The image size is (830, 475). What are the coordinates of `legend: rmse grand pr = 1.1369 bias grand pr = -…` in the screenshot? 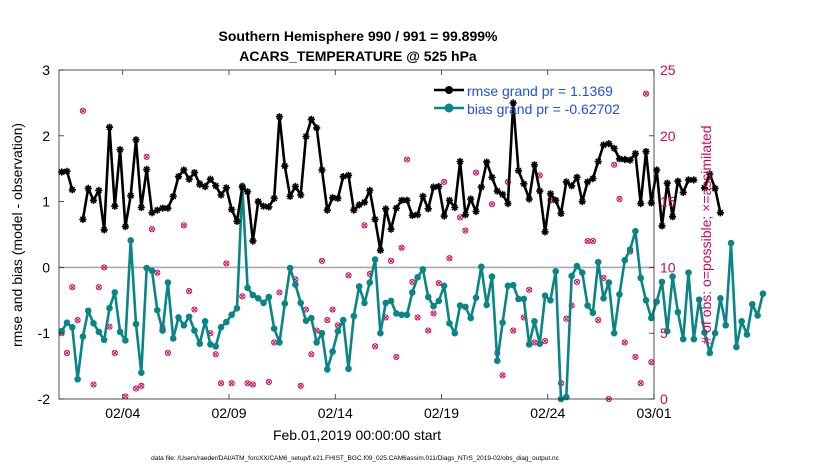 It's located at (527, 100).